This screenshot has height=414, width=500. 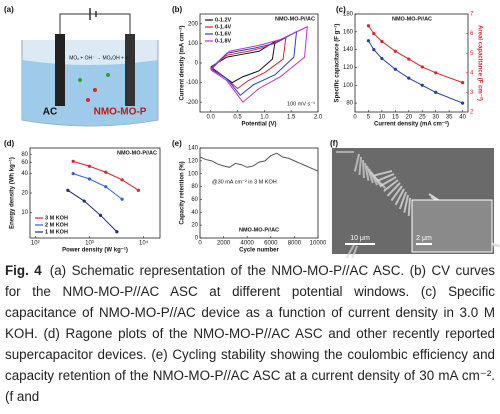 What do you see at coordinates (424, 238) in the screenshot?
I see `scale-label: 2 μm` at bounding box center [424, 238].